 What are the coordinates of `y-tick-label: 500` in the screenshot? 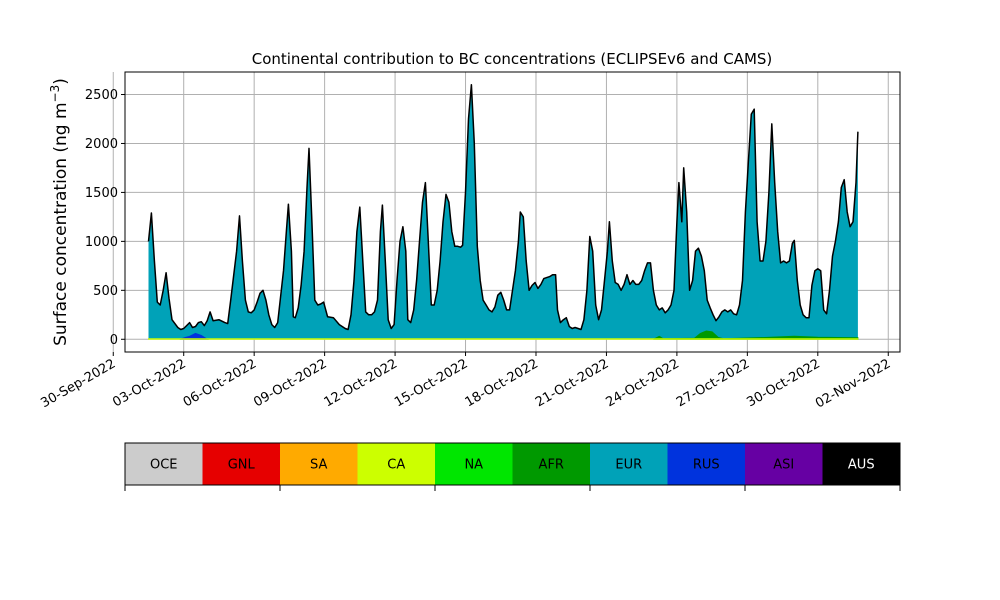 It's located at (105, 291).